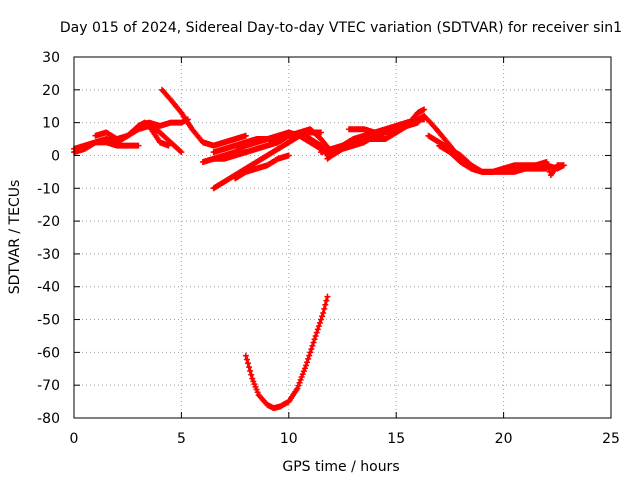 This screenshot has height=480, width=640. I want to click on y-axis-label: SDTVAR / TECUs, so click(15, 237).